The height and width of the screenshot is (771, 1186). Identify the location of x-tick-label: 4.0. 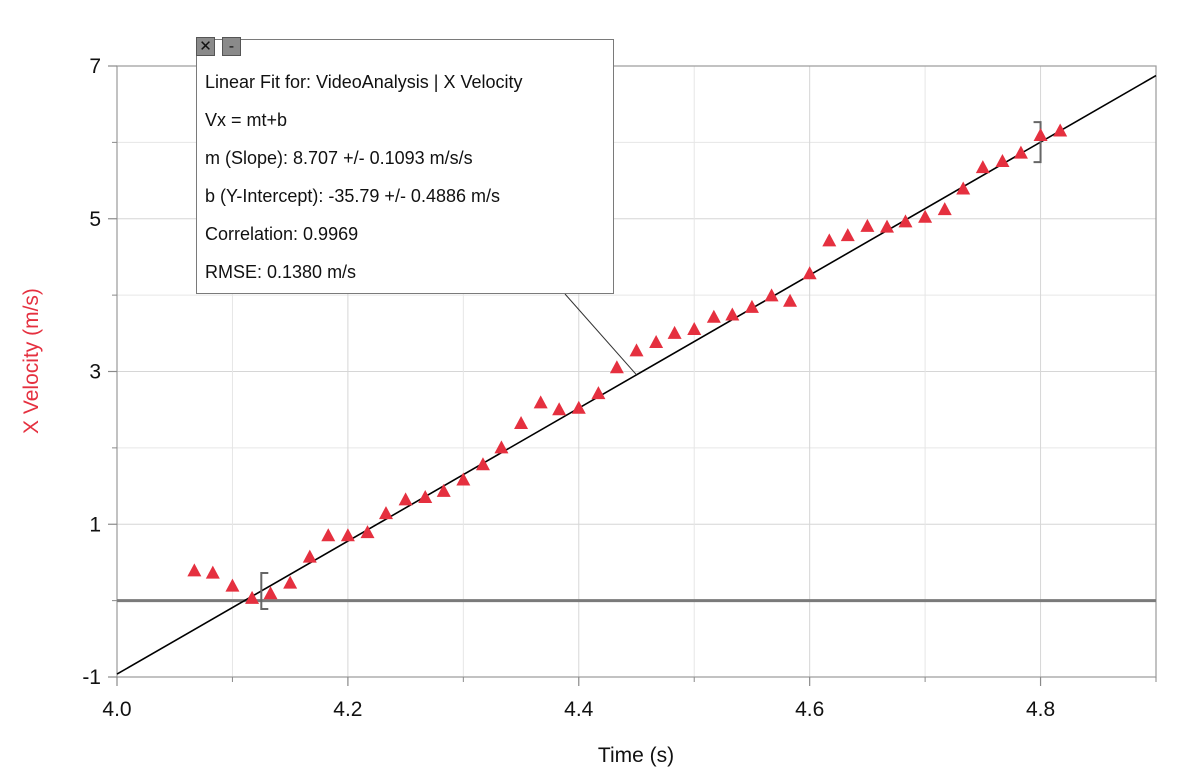
(116, 709).